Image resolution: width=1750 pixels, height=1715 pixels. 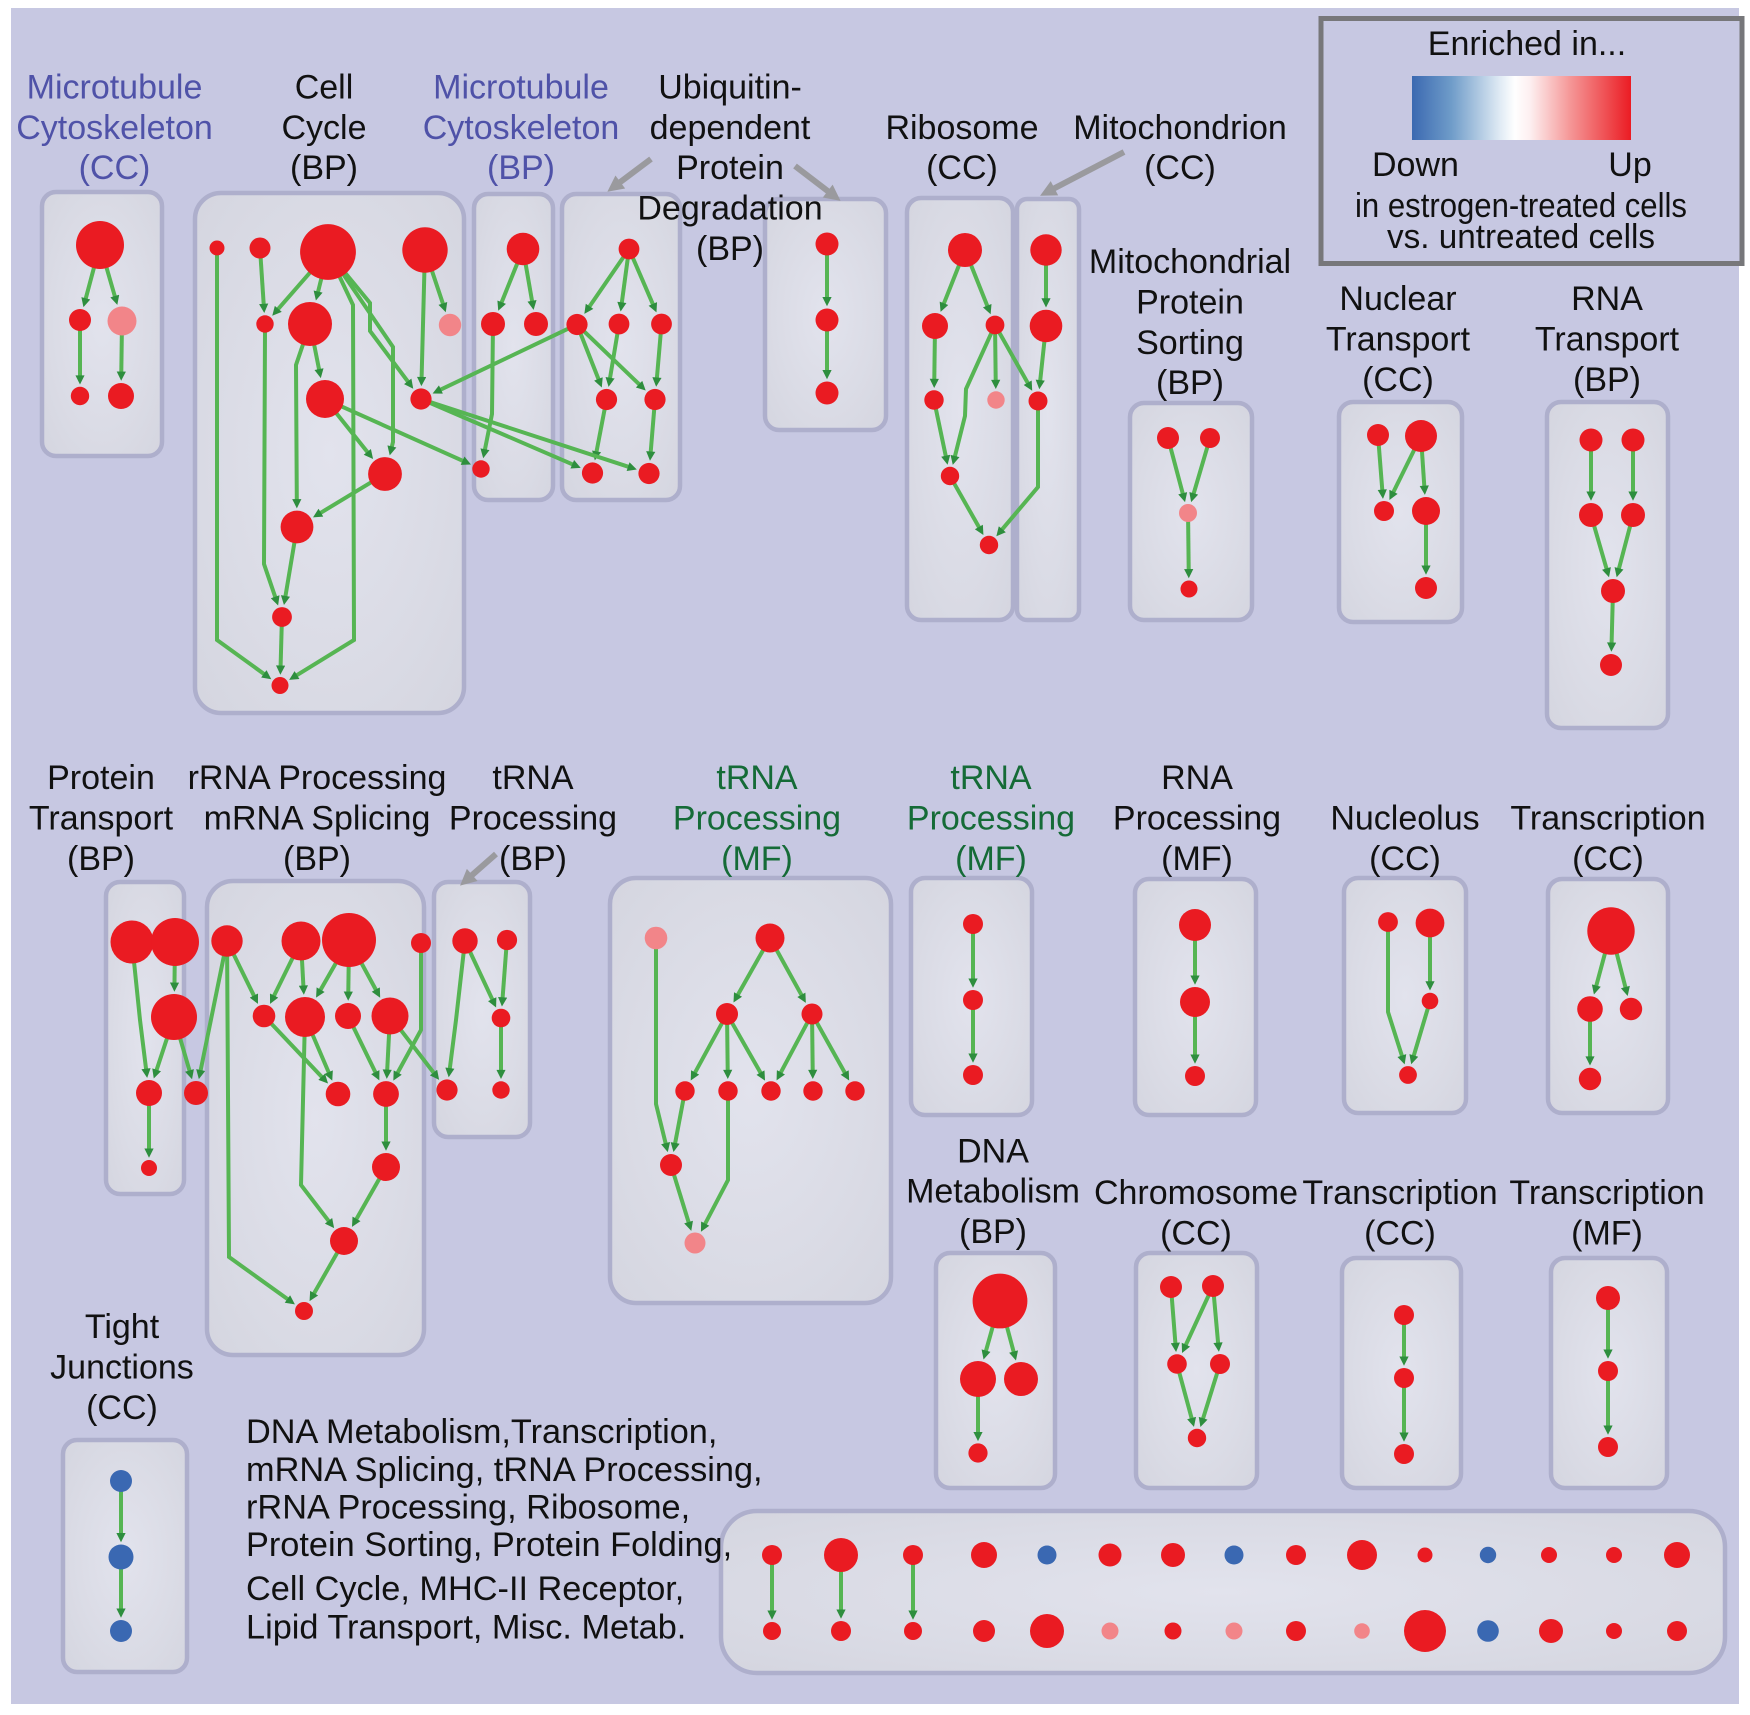 What do you see at coordinates (323, 128) in the screenshot?
I see `svg-text: Cycle` at bounding box center [323, 128].